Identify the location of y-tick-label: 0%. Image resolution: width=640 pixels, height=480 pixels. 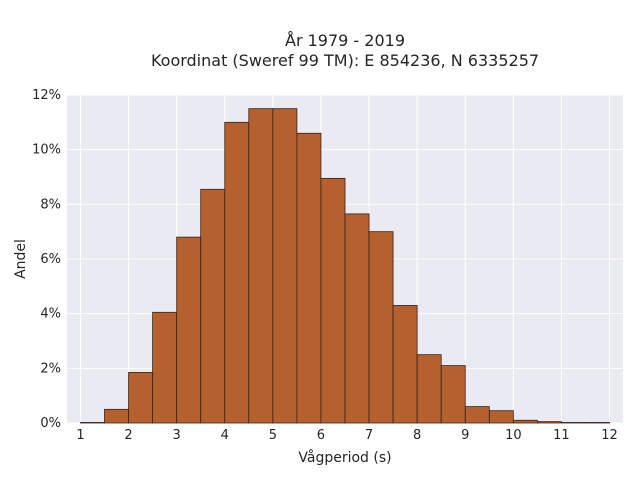
(50, 423).